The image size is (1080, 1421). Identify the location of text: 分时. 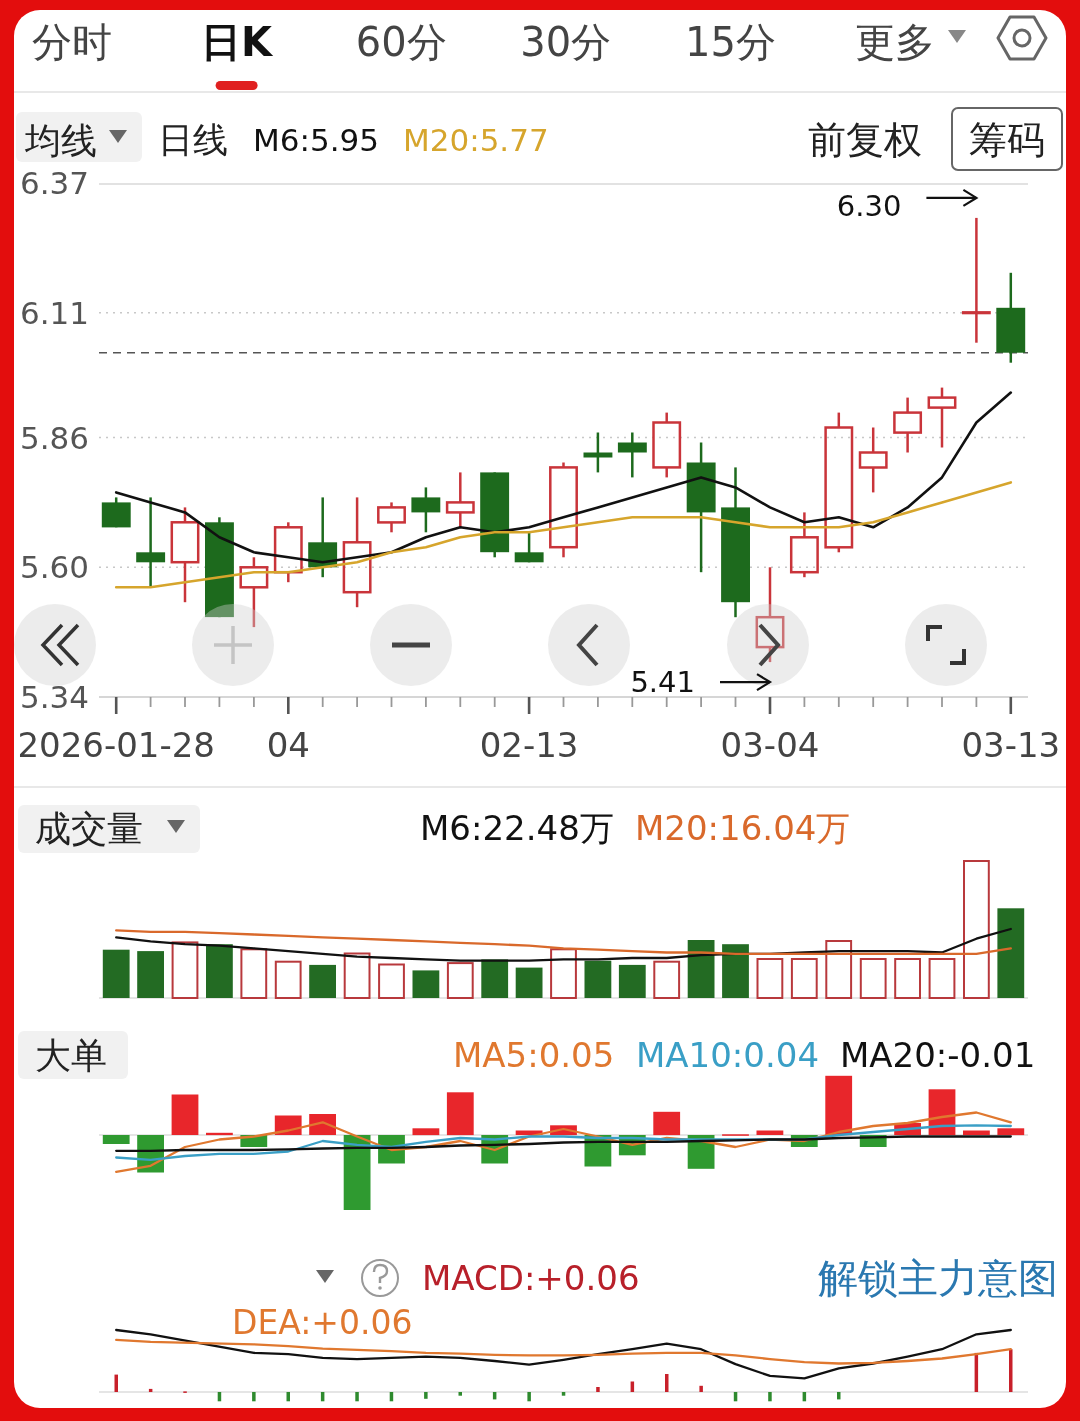
(72, 42).